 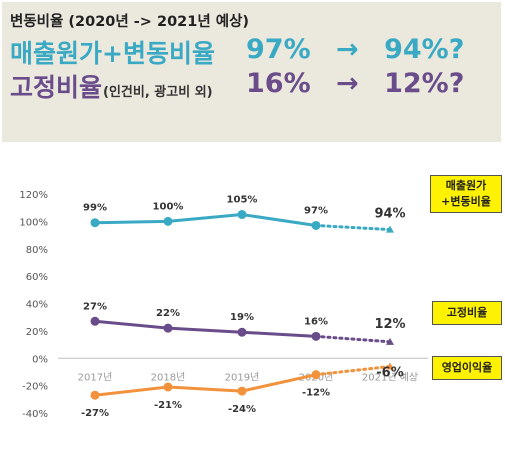 What do you see at coordinates (95, 306) in the screenshot?
I see `fixed-data-label: 27%` at bounding box center [95, 306].